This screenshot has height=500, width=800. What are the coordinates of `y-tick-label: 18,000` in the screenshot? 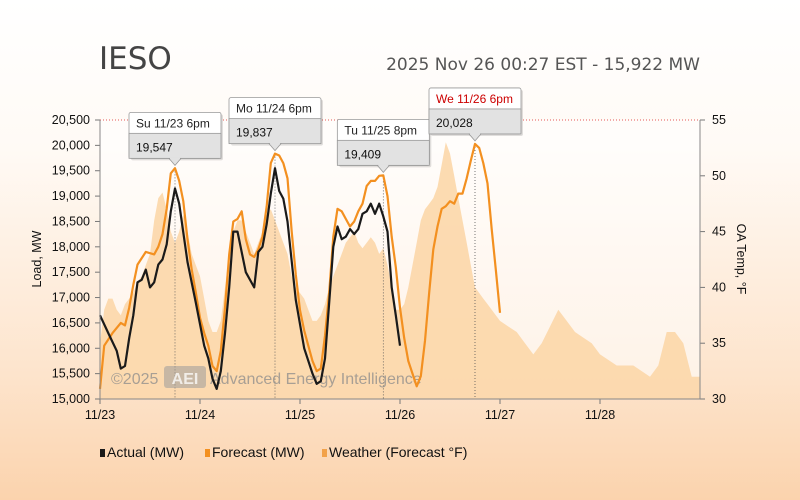 It's located at (71, 247).